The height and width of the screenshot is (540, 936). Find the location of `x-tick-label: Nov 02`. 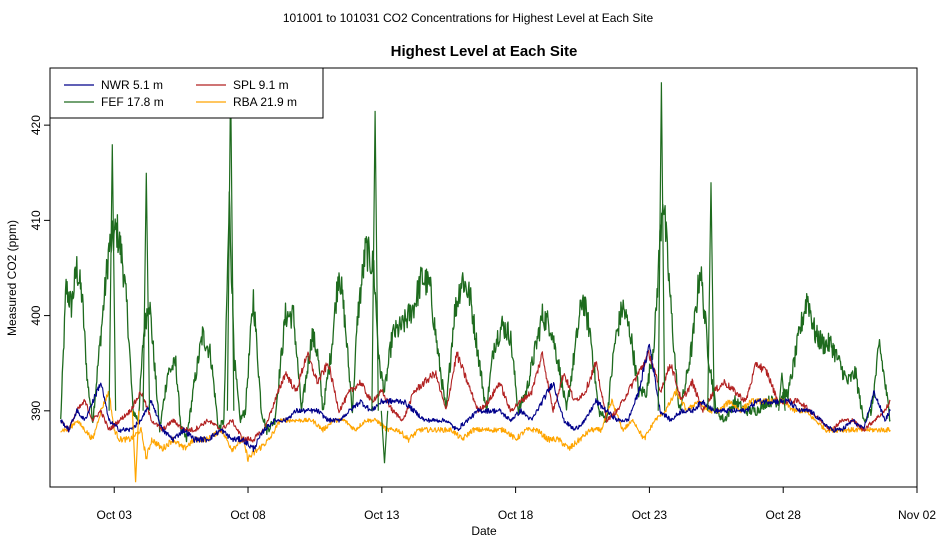

x-tick-label: Nov 02 is located at coordinates (917, 515).